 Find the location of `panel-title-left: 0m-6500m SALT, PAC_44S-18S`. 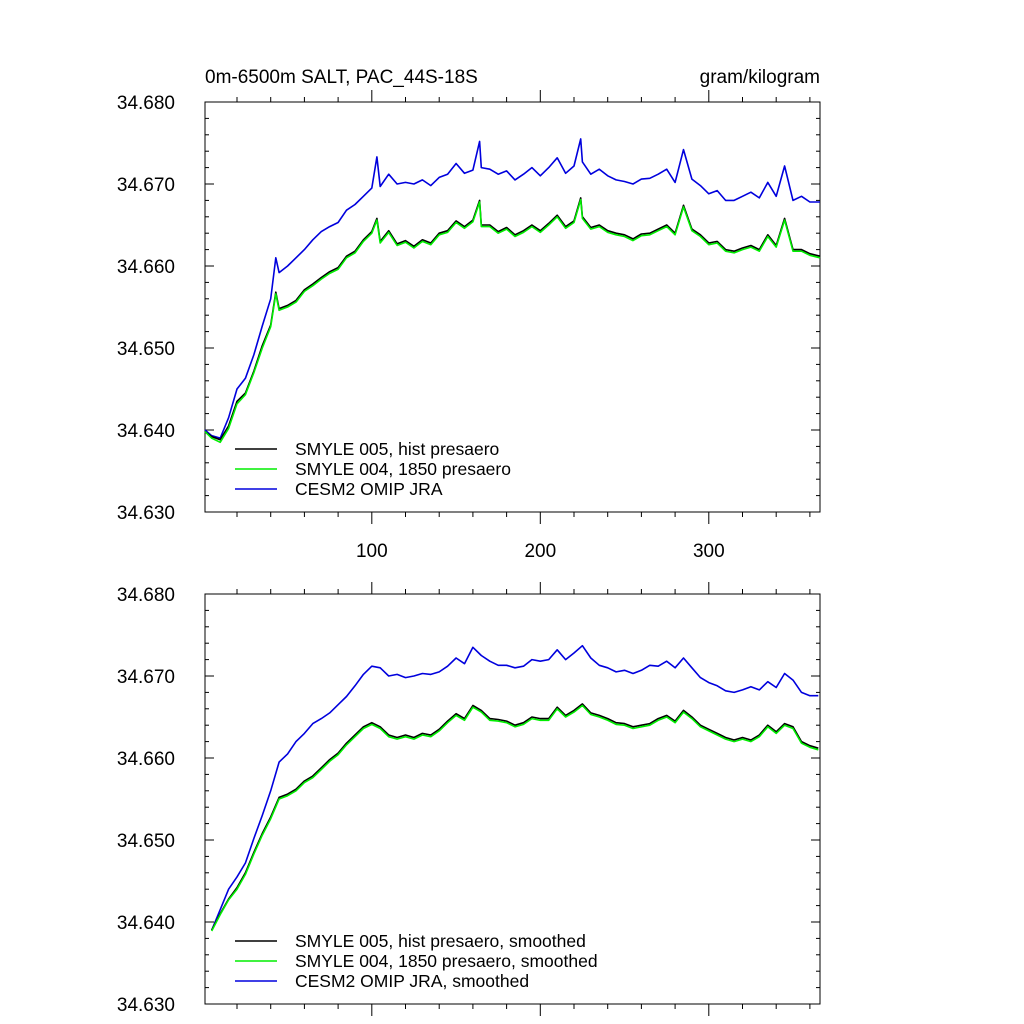

panel-title-left: 0m-6500m SALT, PAC_44S-18S is located at coordinates (341, 77).